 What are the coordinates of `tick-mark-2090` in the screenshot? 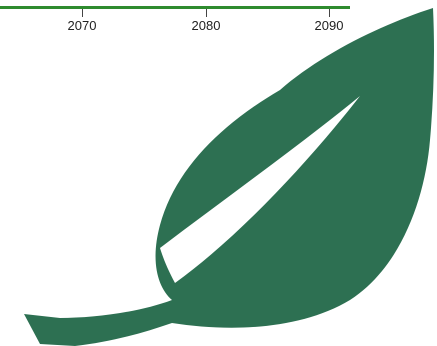 It's located at (329, 13).